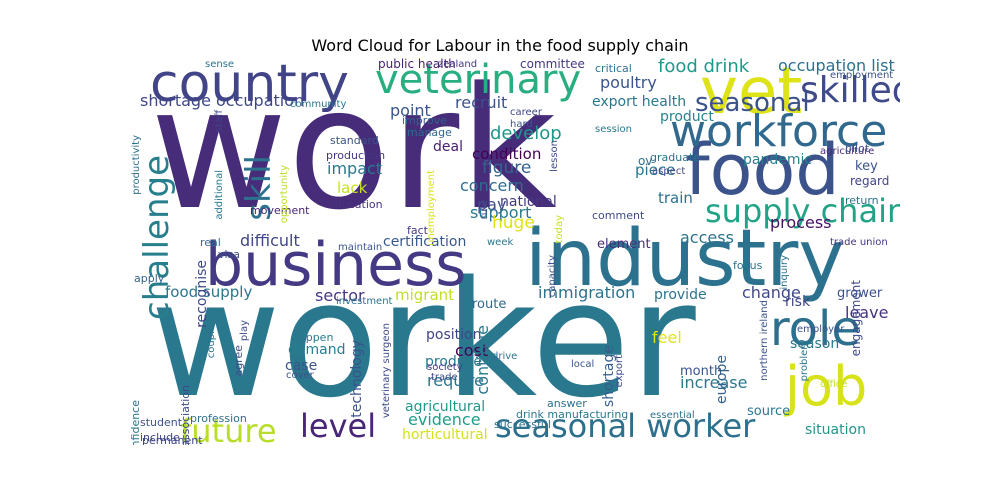 The height and width of the screenshot is (500, 1000). Describe the element at coordinates (821, 329) in the screenshot. I see `word-employer: employer` at that location.